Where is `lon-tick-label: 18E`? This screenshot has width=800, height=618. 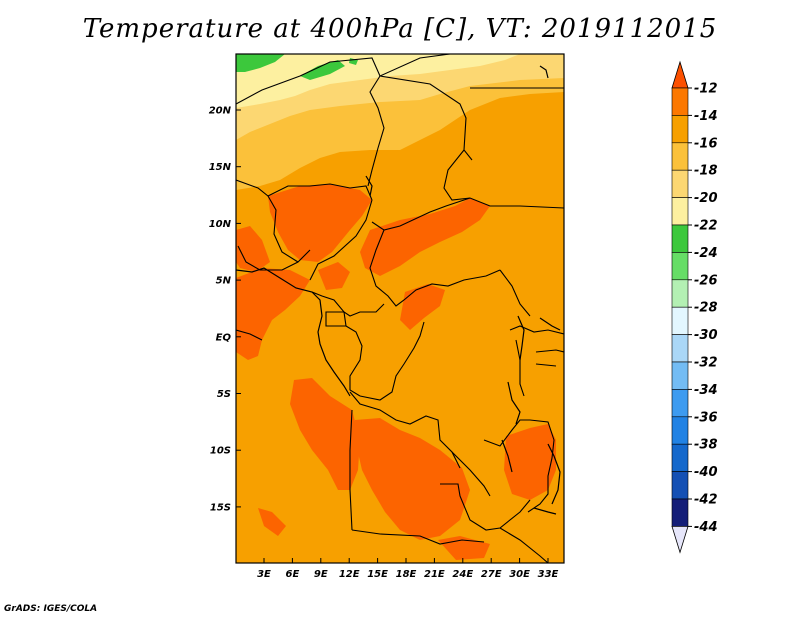 lon-tick-label: 18E is located at coordinates (406, 574).